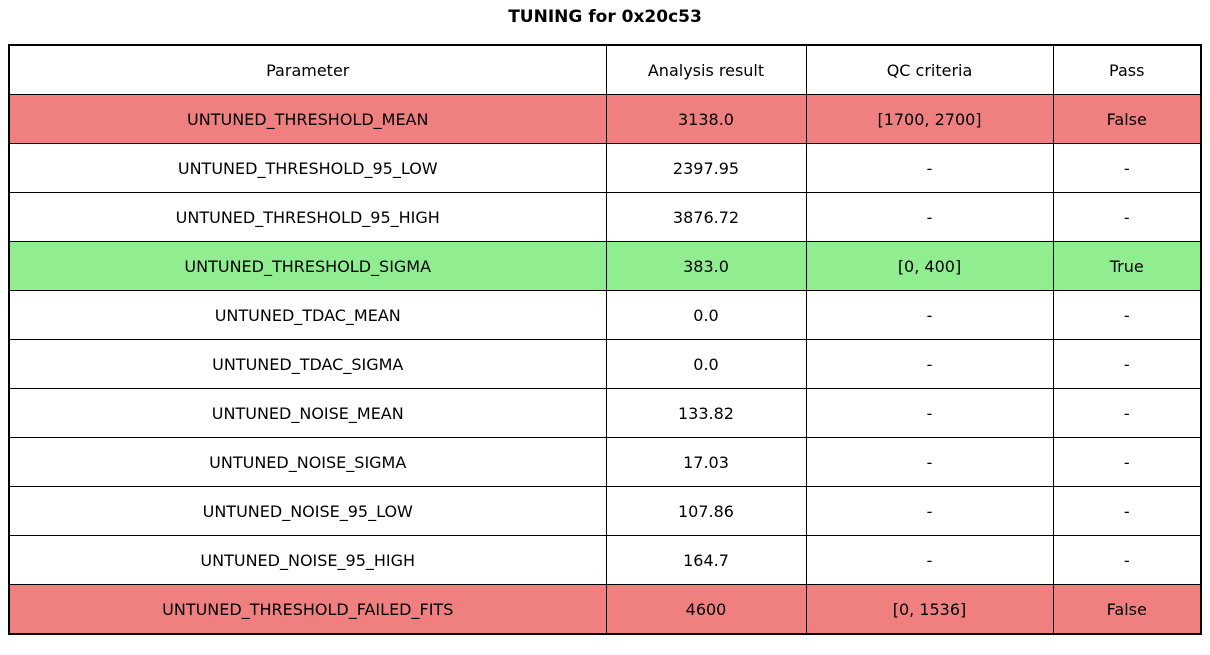 The width and height of the screenshot is (1210, 655). I want to click on table-row: UNTUNED_NOISE_SIGMA 17.03- -, so click(605, 462).